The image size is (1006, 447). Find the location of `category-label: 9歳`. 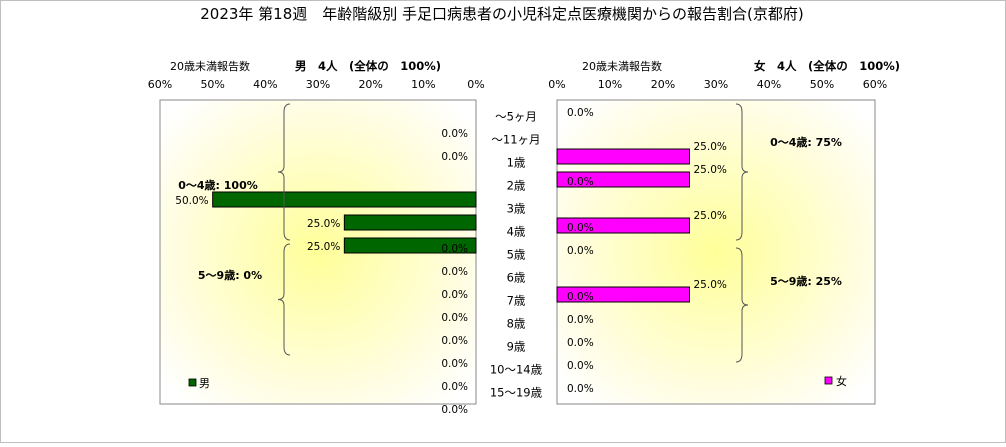

category-label: 9歳 is located at coordinates (516, 347).